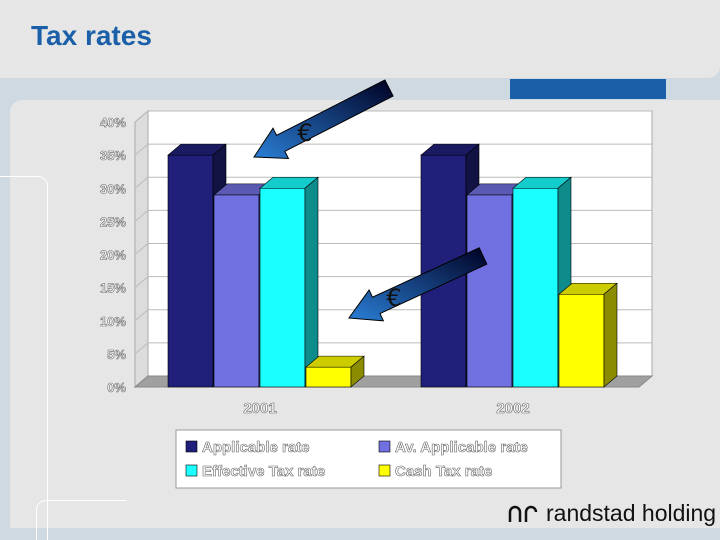  I want to click on accent-bar, so click(588, 89).